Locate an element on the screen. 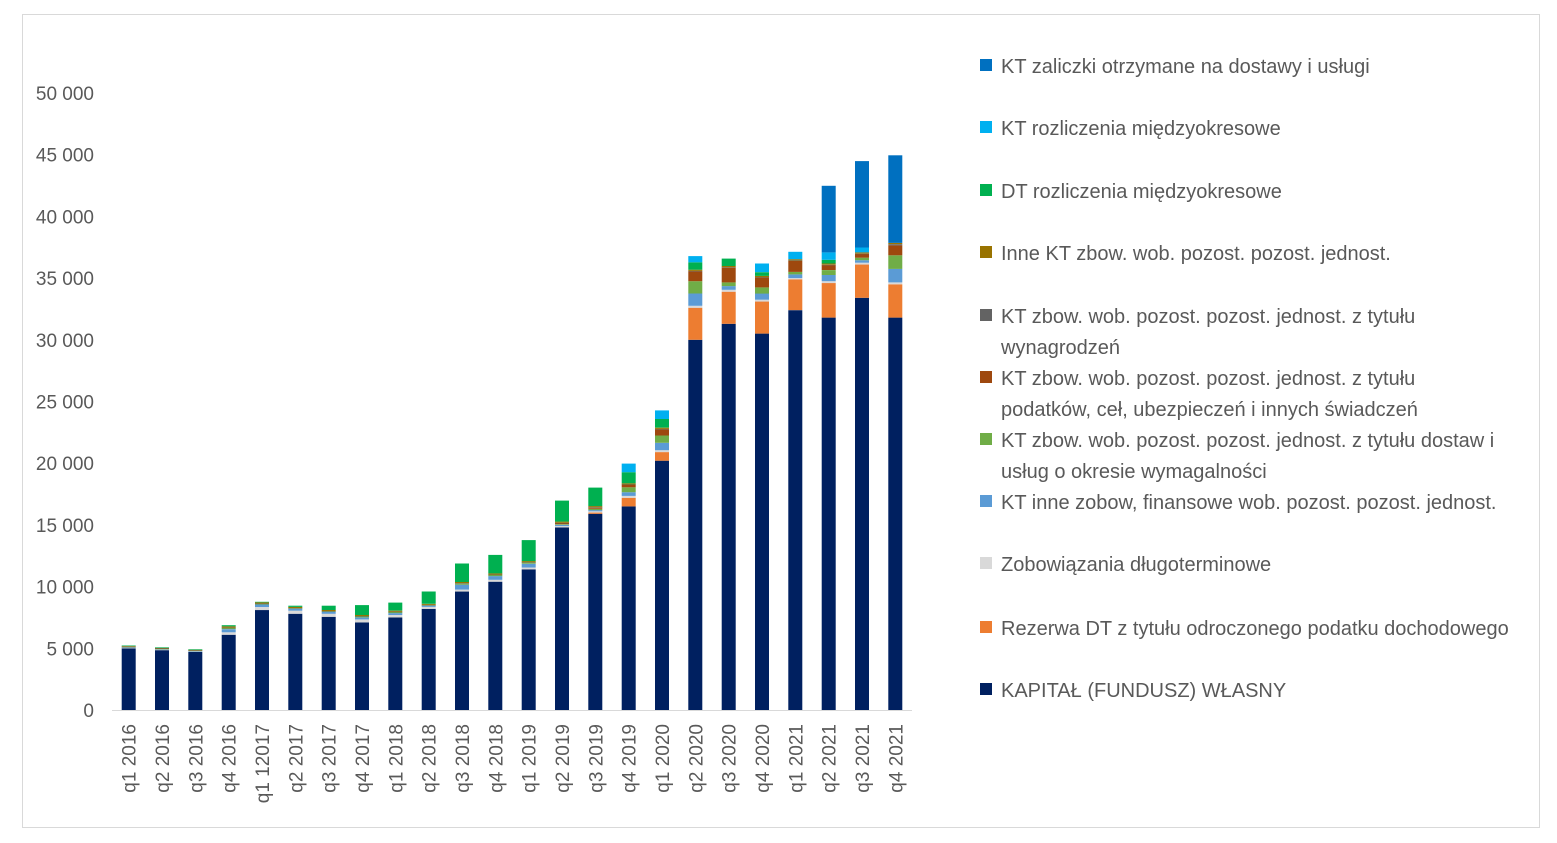 The width and height of the screenshot is (1557, 843). x-tick-label: q1 2021 is located at coordinates (796, 758).